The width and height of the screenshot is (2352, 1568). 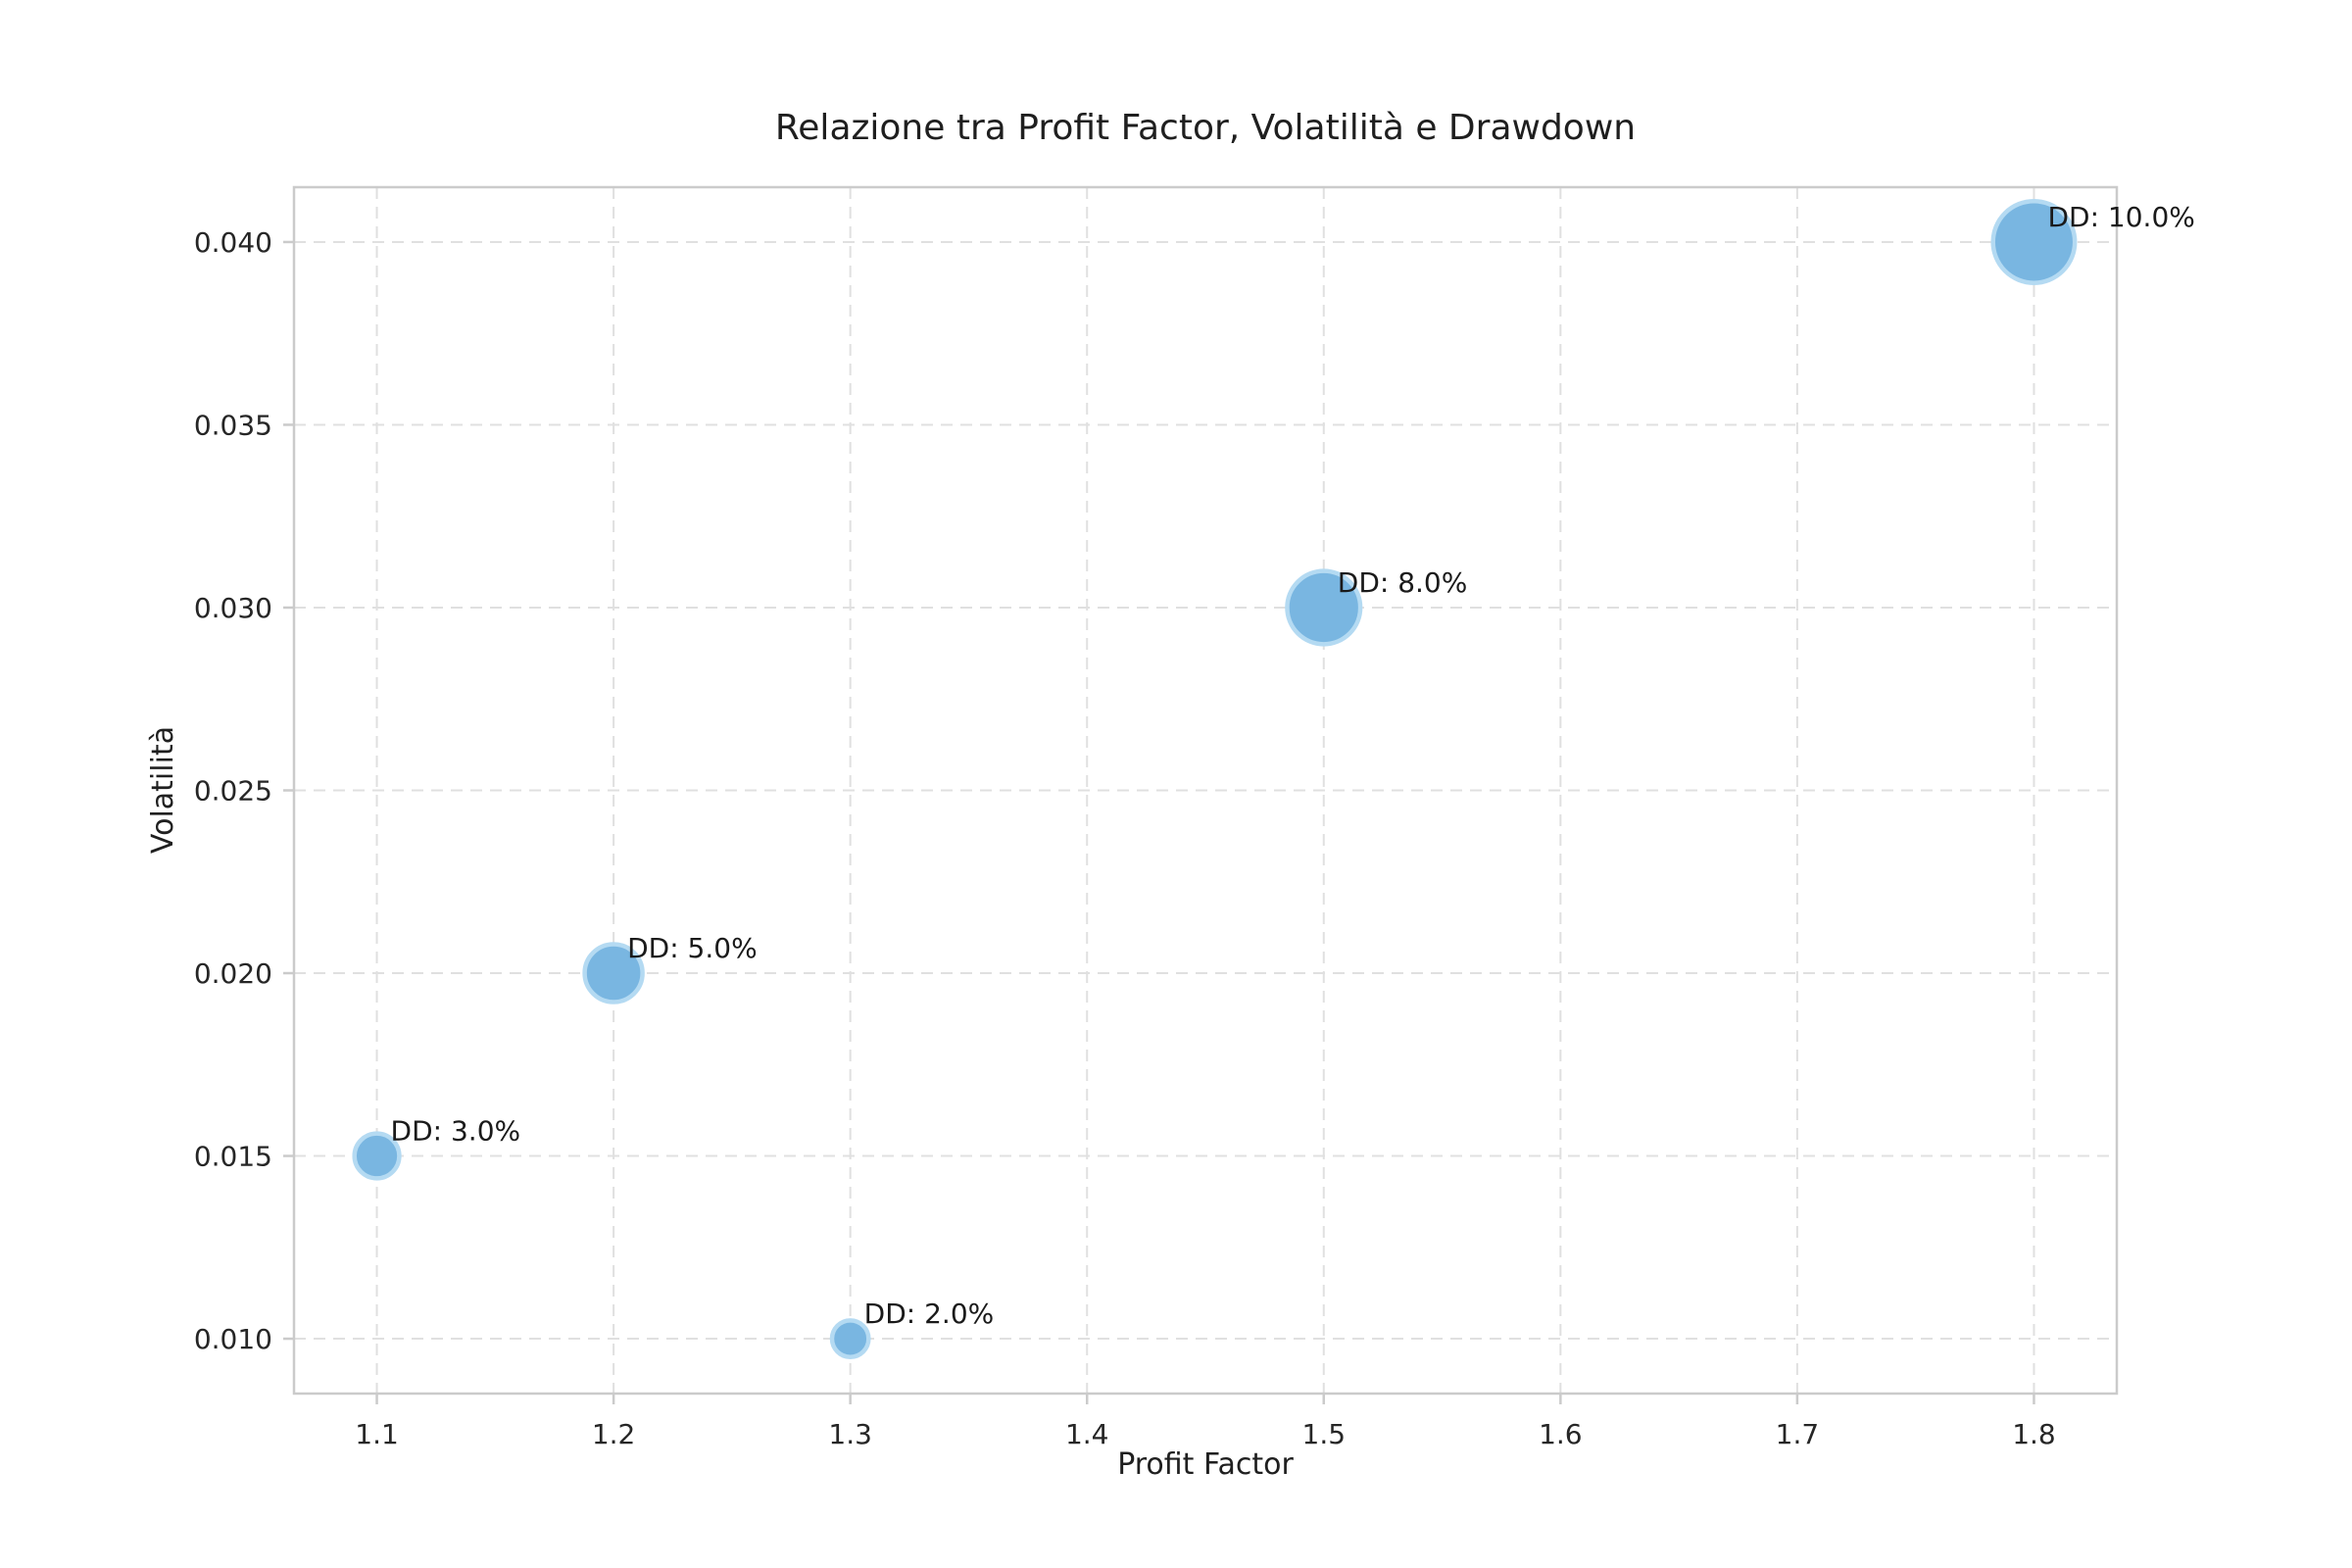 What do you see at coordinates (1561, 1434) in the screenshot?
I see `x-tick-label: 1.6` at bounding box center [1561, 1434].